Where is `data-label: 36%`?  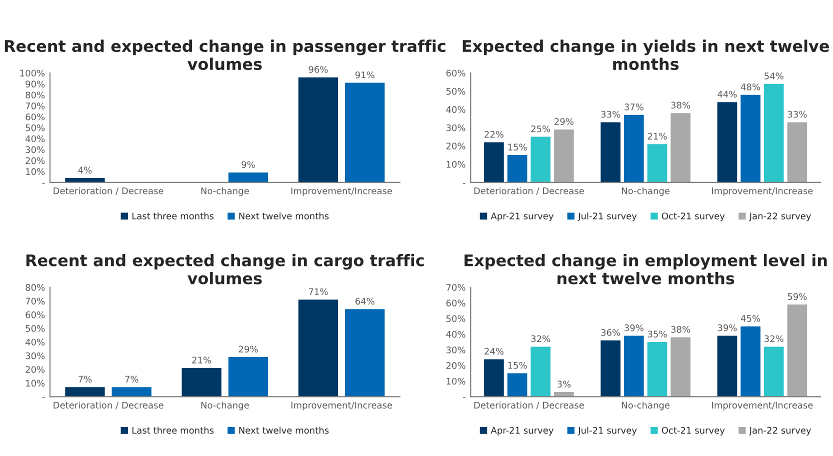 data-label: 36% is located at coordinates (610, 332).